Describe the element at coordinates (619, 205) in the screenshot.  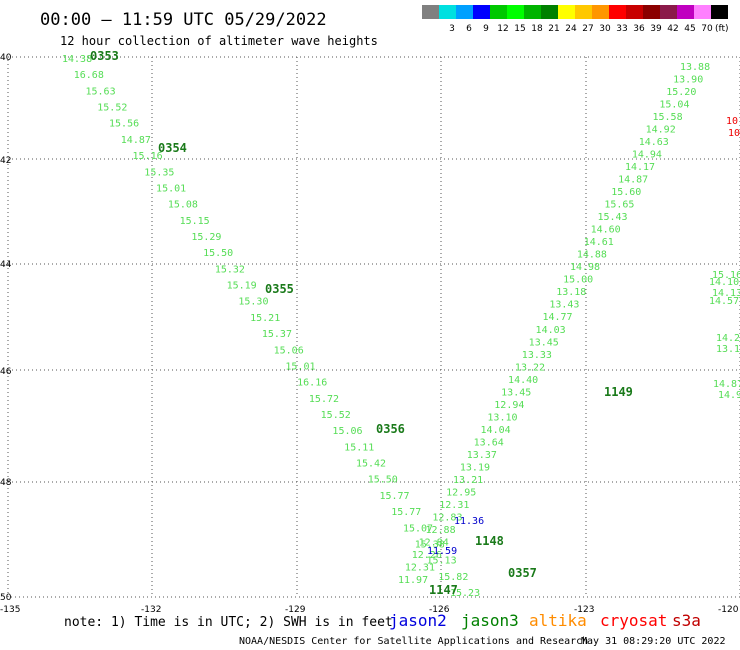
I see `wave-height-label: 15.65` at that location.